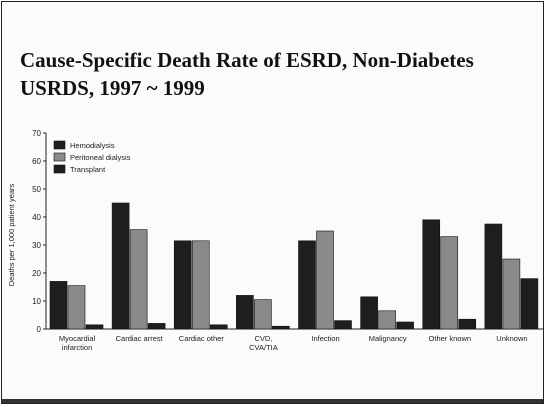 The width and height of the screenshot is (547, 407). Describe the element at coordinates (36, 245) in the screenshot. I see `y-tick-label: 30` at that location.